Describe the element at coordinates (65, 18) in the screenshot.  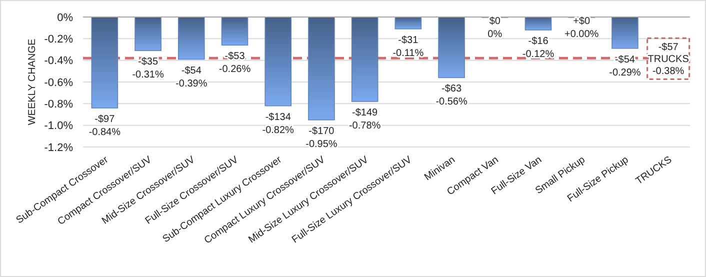
I see `y-tick-label: 0%` at that location.